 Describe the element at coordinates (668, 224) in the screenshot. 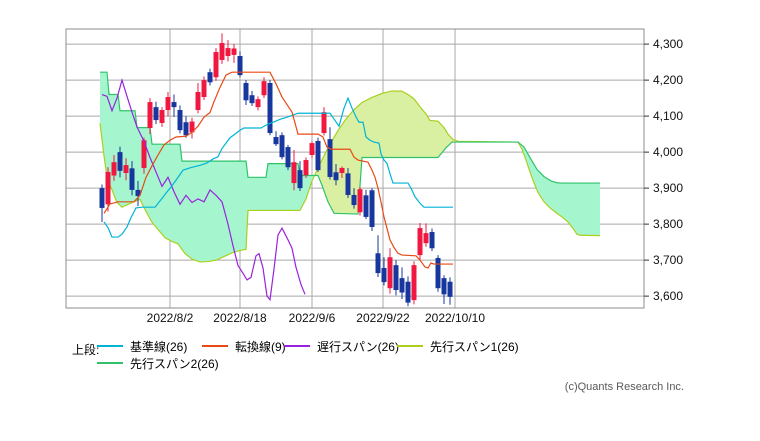

I see `y-axis-label: 3,800` at that location.